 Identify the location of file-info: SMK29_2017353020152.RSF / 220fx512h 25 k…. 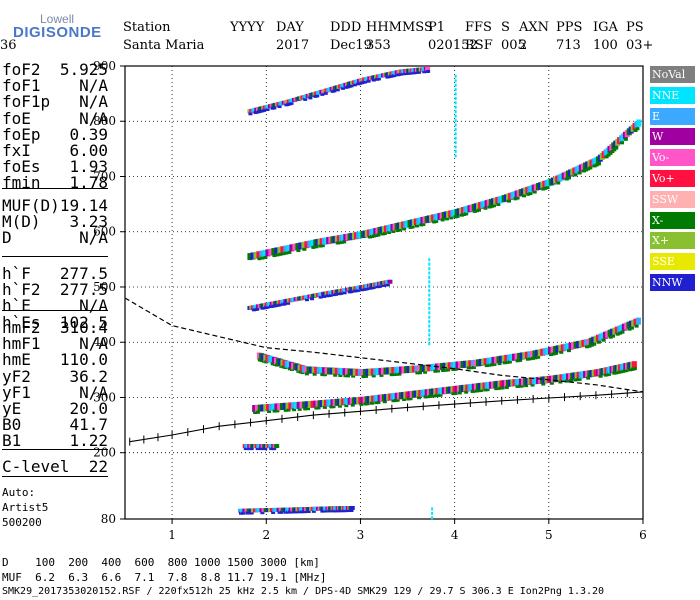
(303, 591).